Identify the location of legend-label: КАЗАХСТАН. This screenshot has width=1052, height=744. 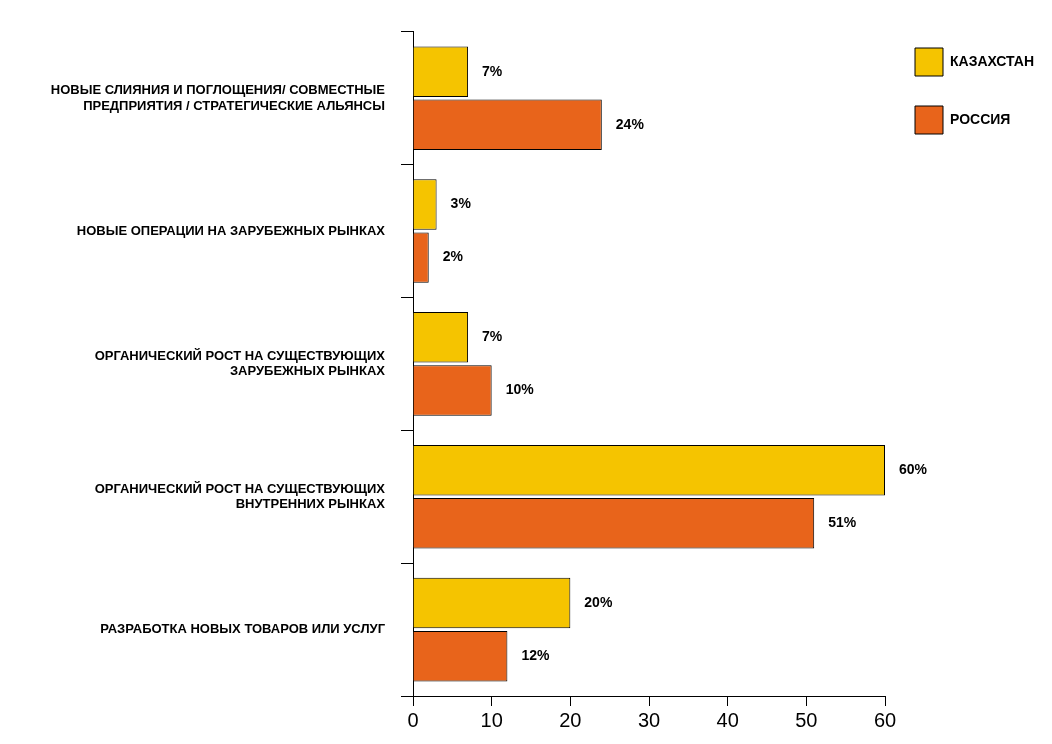
(992, 60).